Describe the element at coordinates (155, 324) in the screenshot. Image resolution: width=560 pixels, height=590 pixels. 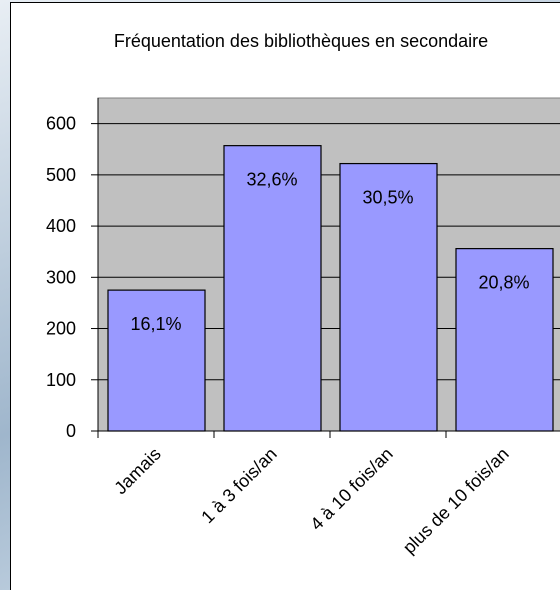
I see `data-label: 16,1%` at that location.